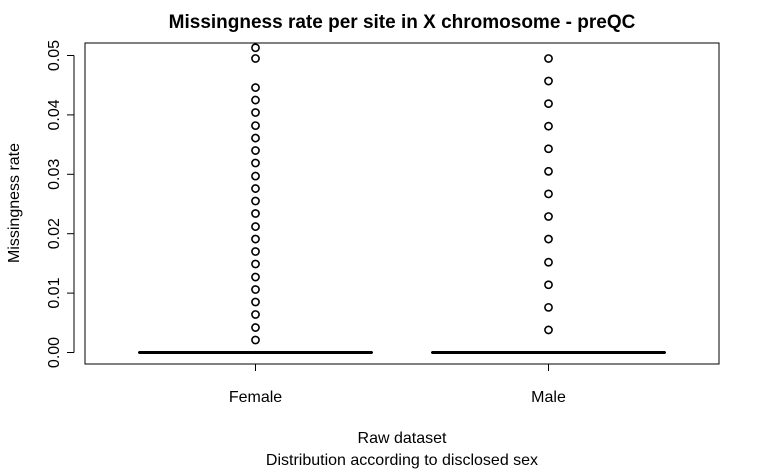 The image size is (763, 471). I want to click on y-axis-label: Missingness rate, so click(14, 203).